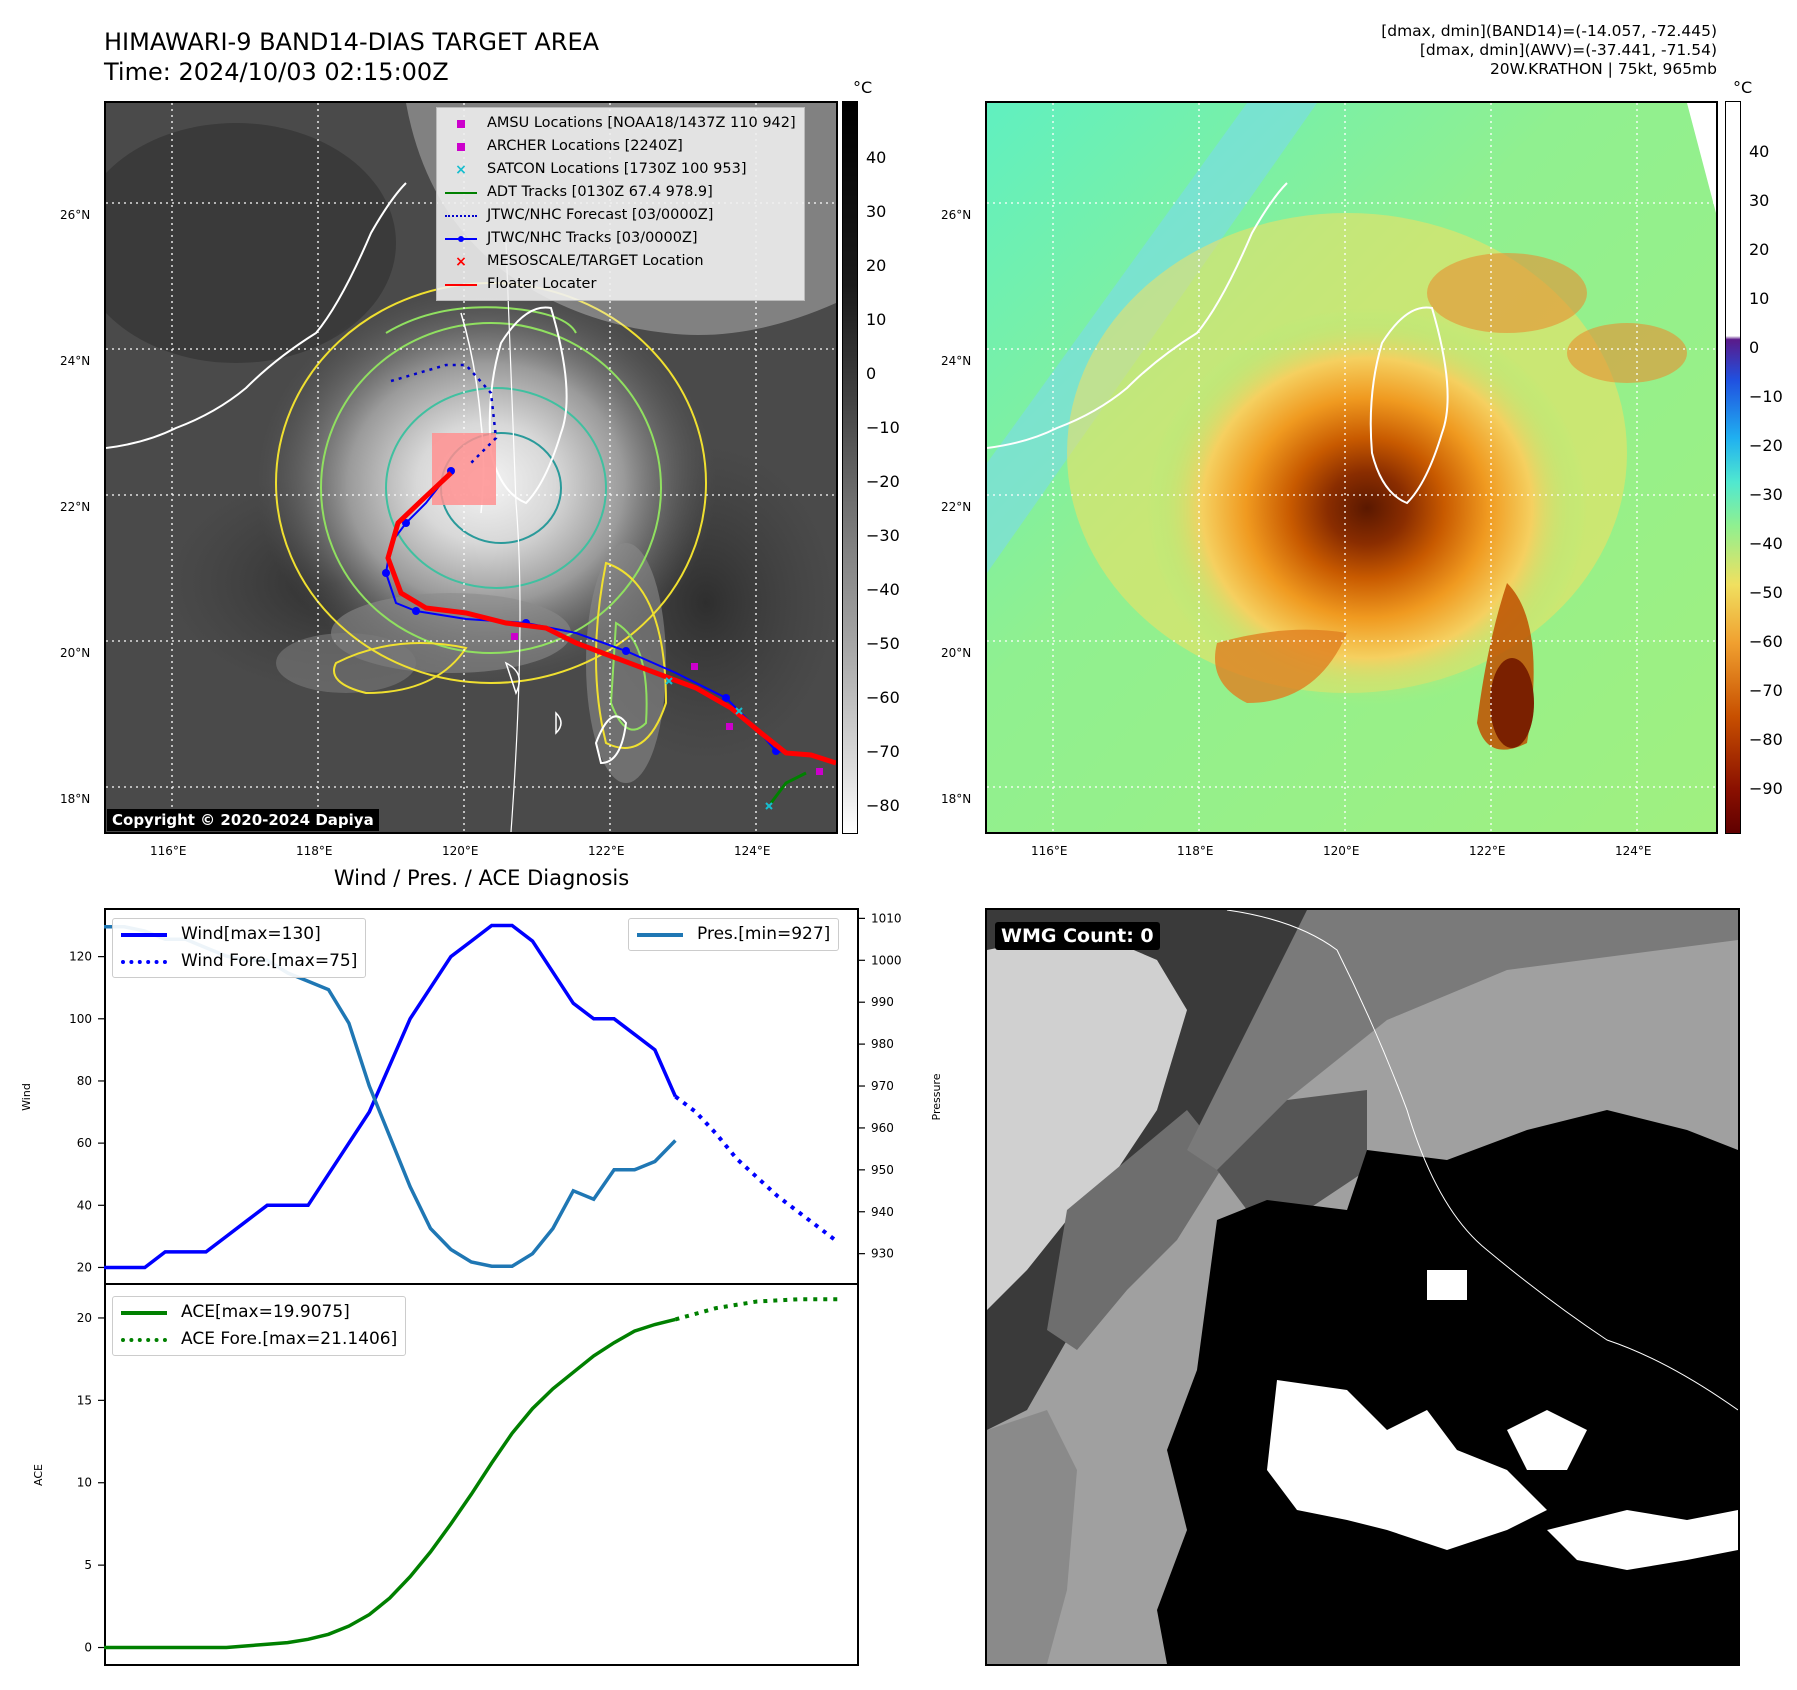 The height and width of the screenshot is (1690, 1797). I want to click on legend-jtwc-forecast: JTWC/NHC Forecast [03/0000Z], so click(619, 215).